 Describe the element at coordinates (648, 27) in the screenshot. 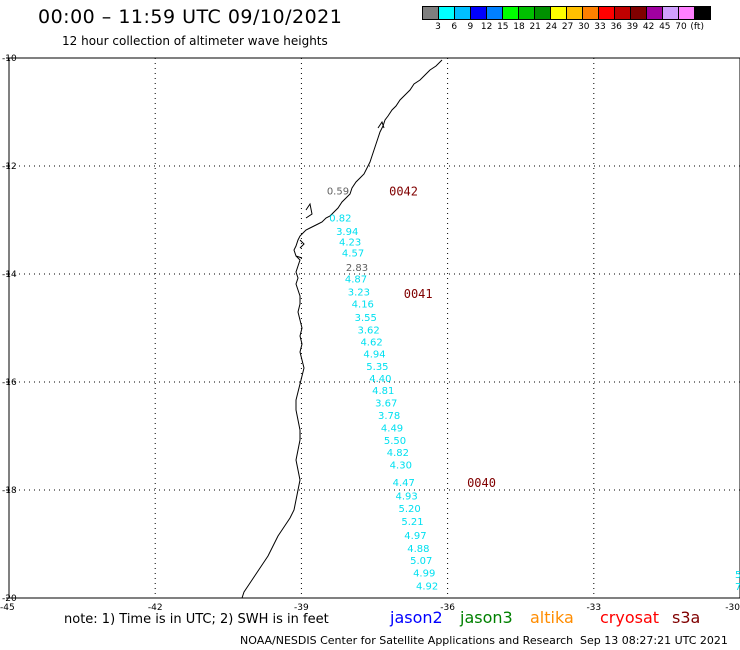

I see `legend-label: 42` at that location.